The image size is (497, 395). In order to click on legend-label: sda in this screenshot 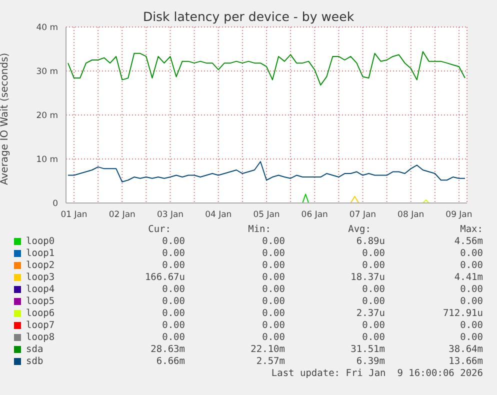, I will do `click(35, 349)`.